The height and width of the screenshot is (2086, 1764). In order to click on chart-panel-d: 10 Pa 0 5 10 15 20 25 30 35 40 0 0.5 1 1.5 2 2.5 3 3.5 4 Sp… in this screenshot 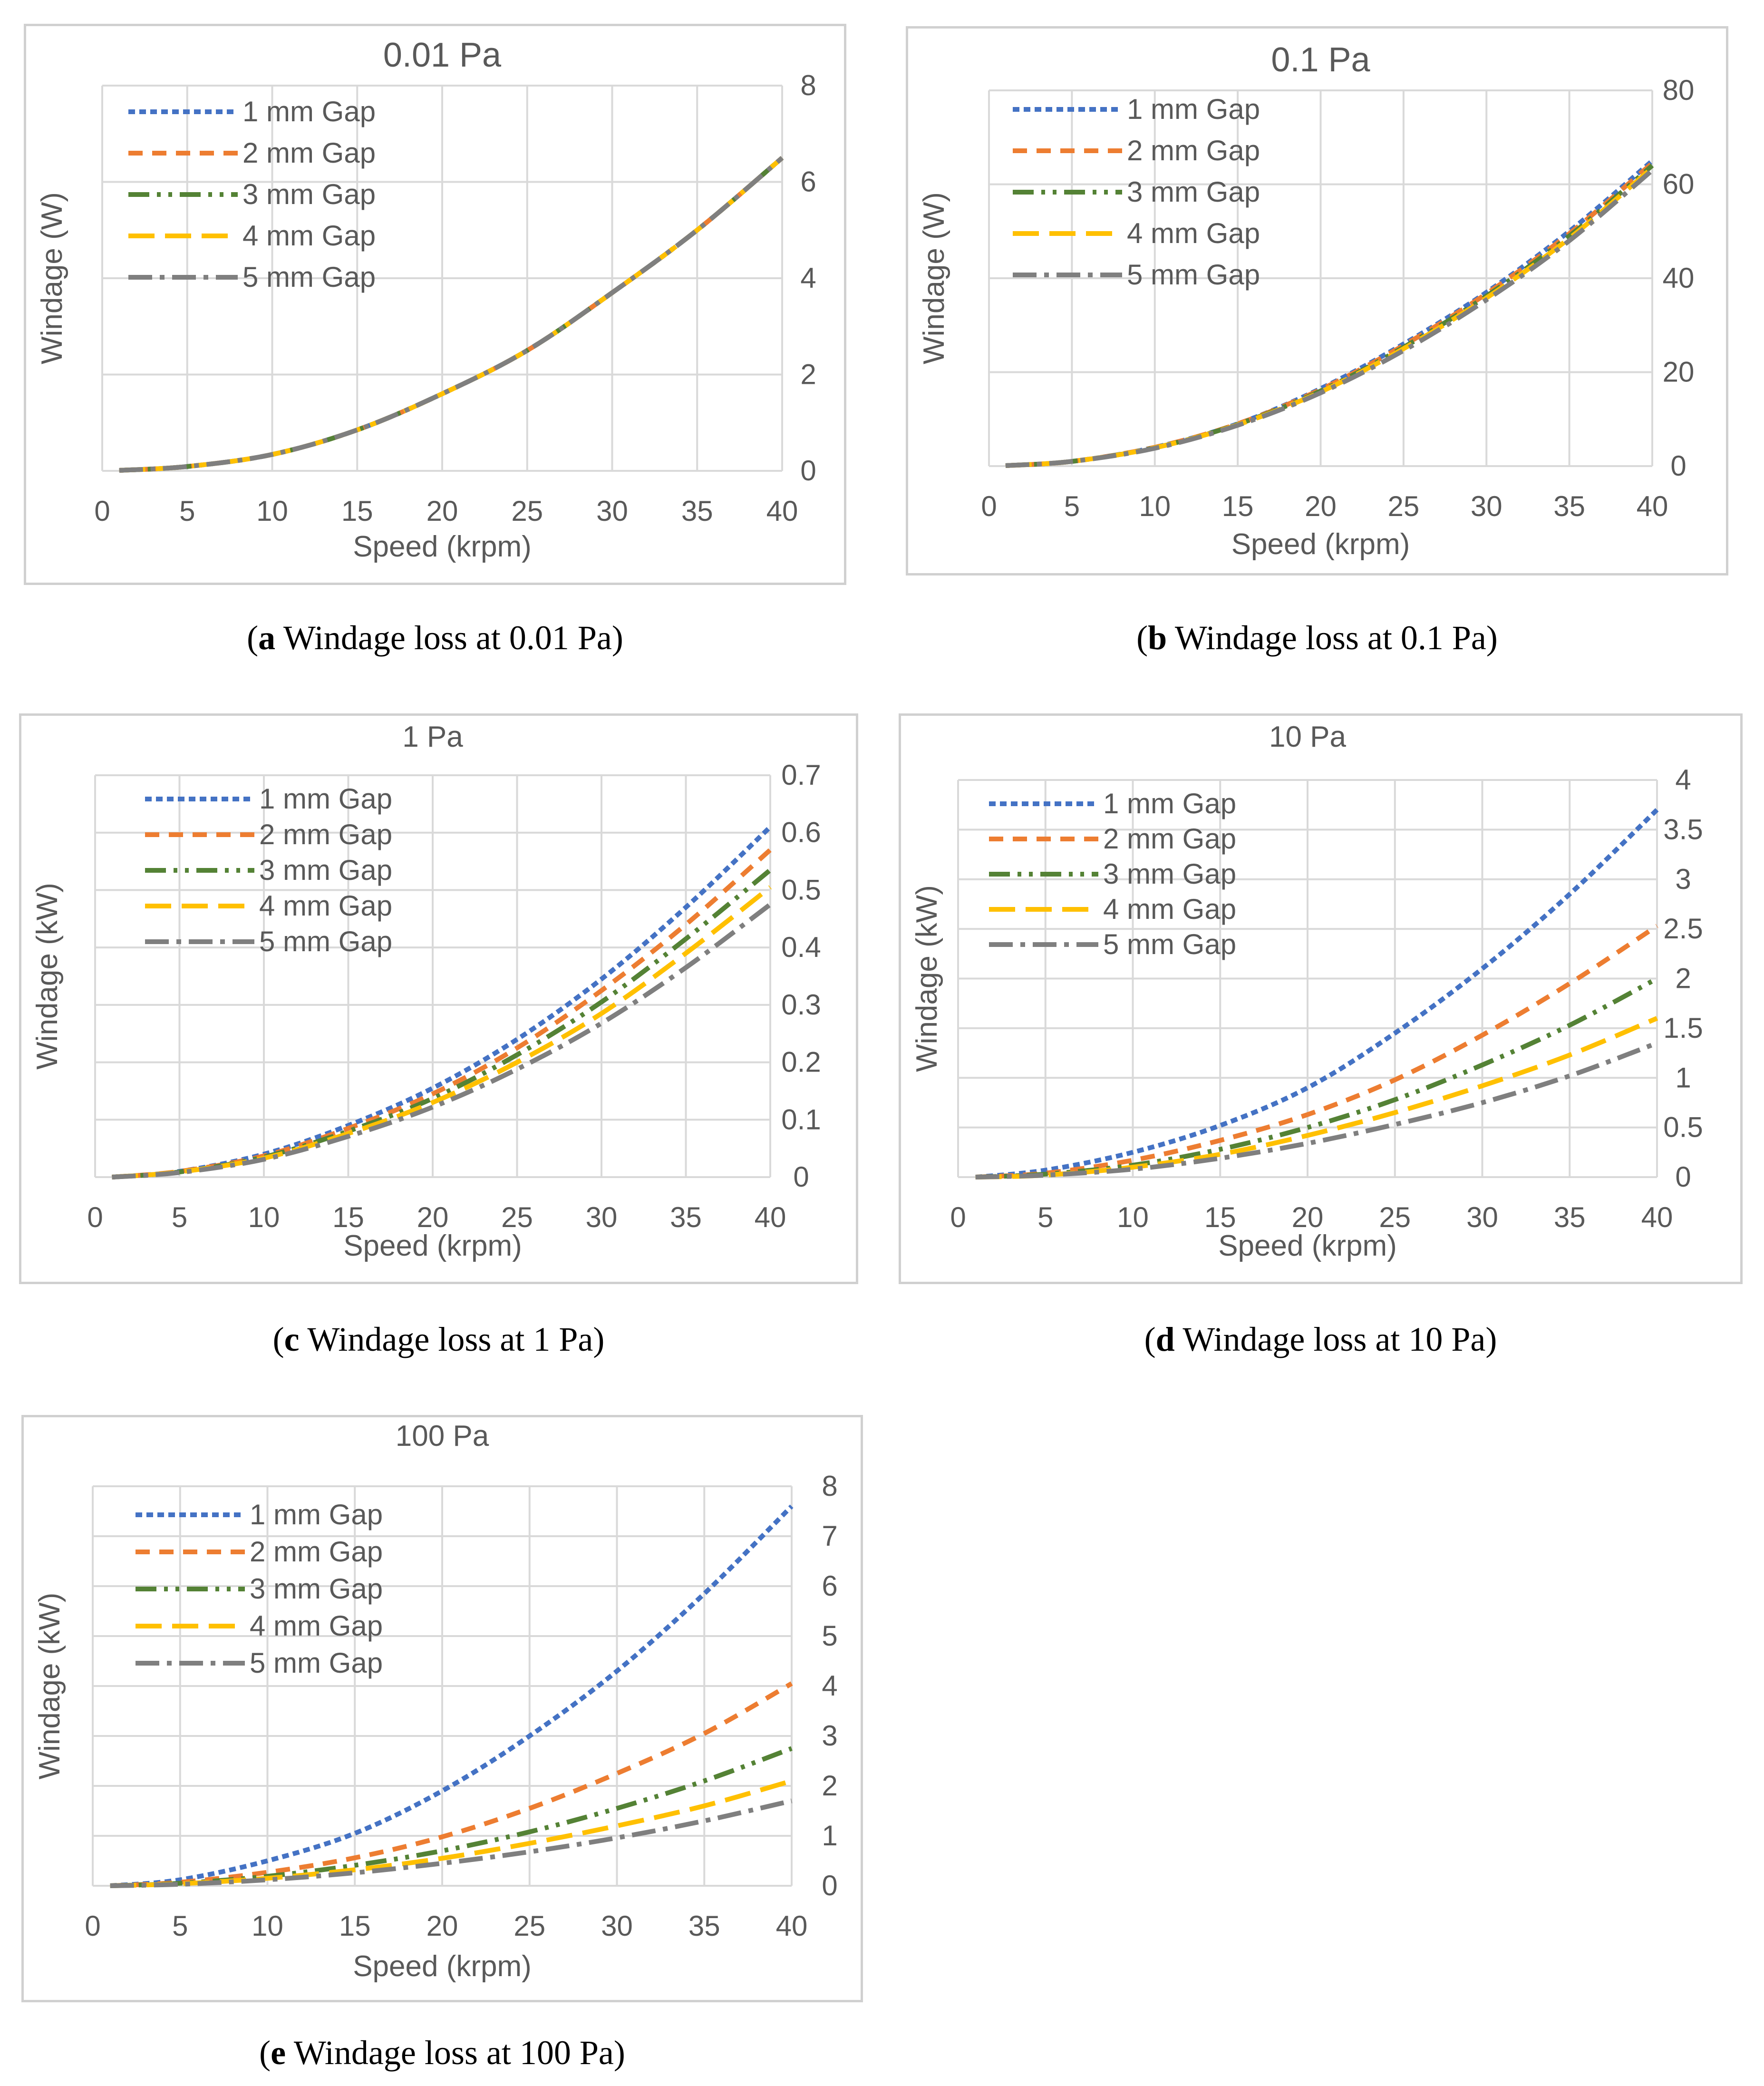, I will do `click(1321, 999)`.